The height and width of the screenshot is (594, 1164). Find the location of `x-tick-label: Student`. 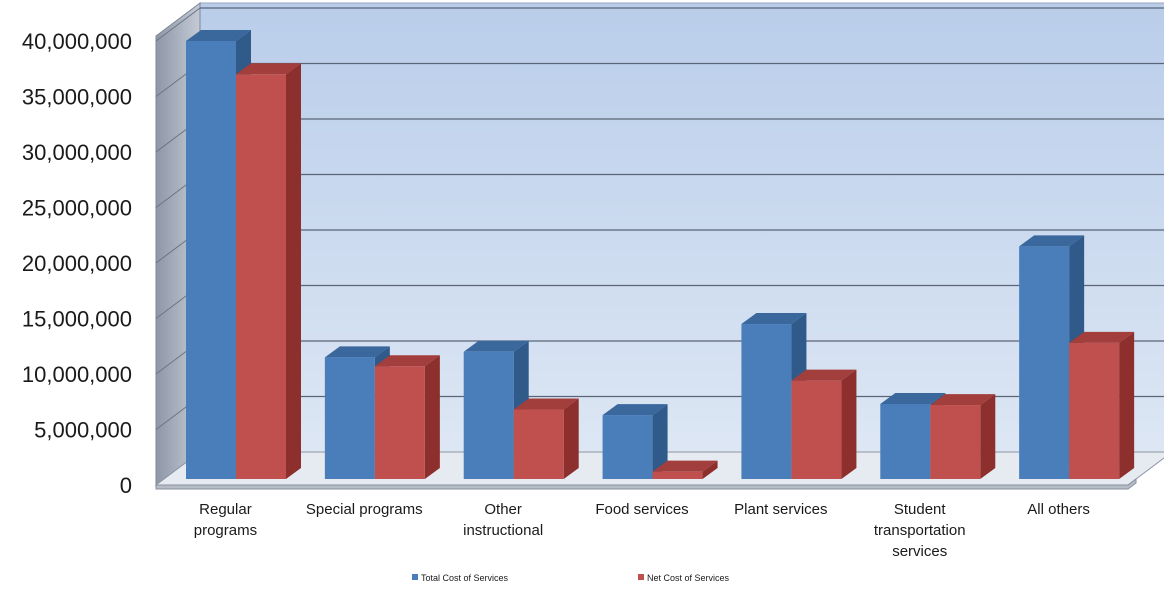

x-tick-label: Student is located at coordinates (920, 509).